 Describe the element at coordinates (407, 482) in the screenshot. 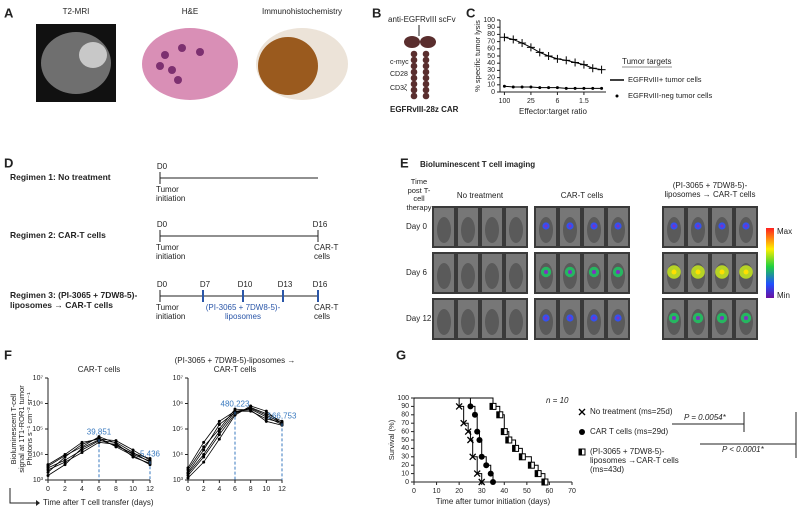

I see `y-tick-label: 0` at that location.